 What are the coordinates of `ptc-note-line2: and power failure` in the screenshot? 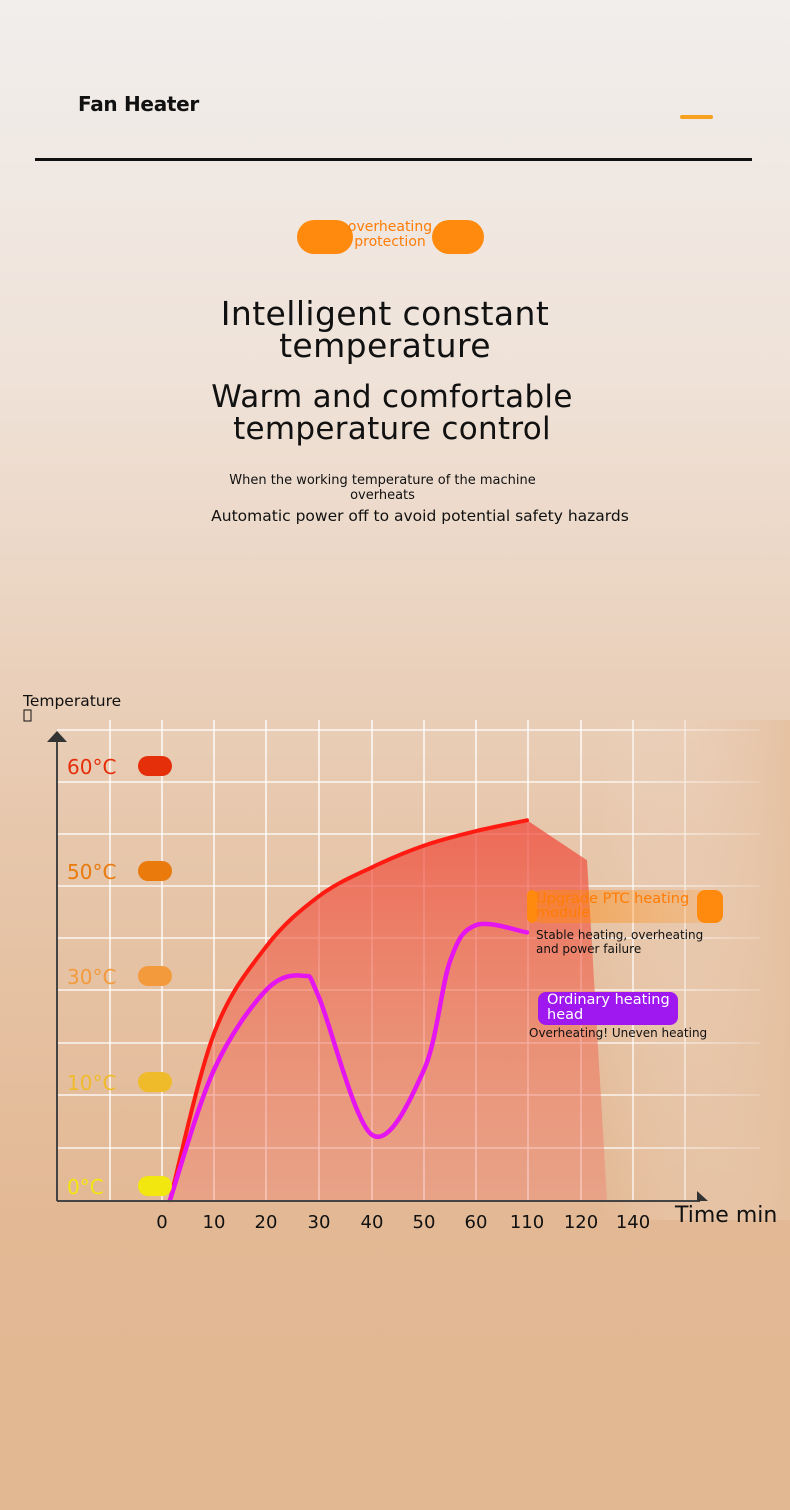 It's located at (588, 949).